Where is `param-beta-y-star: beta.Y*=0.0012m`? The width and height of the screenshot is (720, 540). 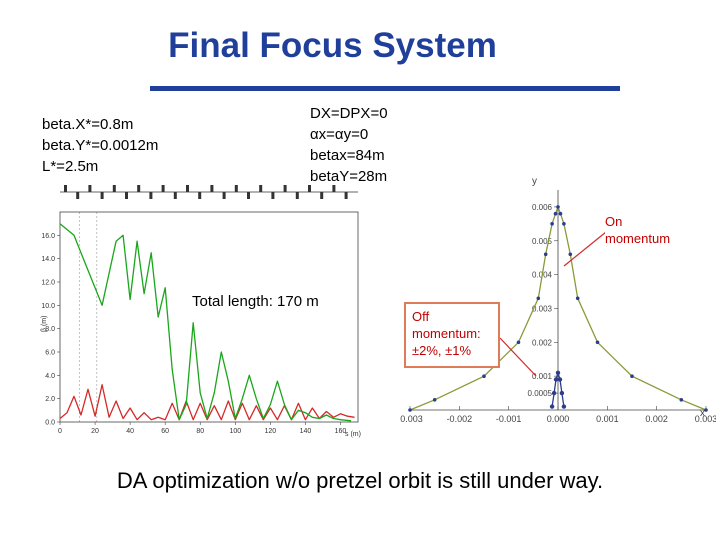
param-beta-y-star: beta.Y*=0.0012m is located at coordinates (100, 145).